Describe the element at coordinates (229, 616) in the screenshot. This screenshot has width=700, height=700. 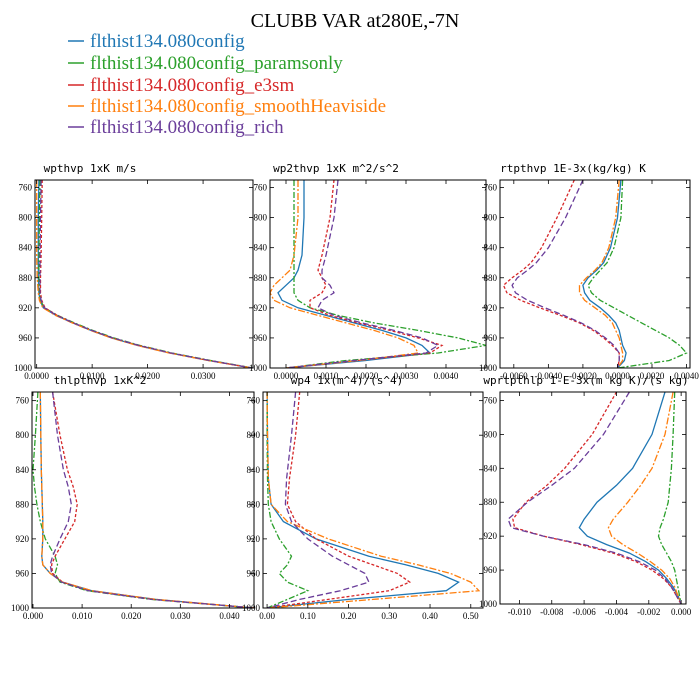
I see `x-tick-label: 0.040` at that location.